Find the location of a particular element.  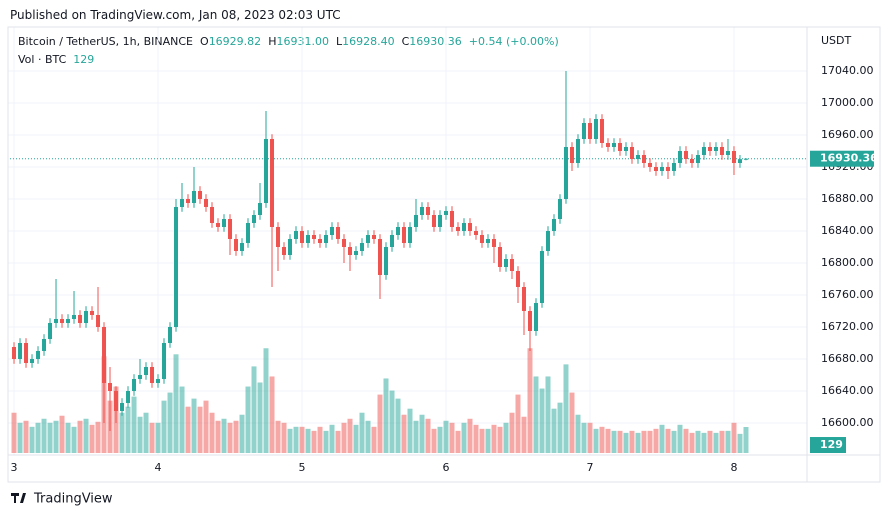

legend-value: 16928.40 is located at coordinates (368, 41).